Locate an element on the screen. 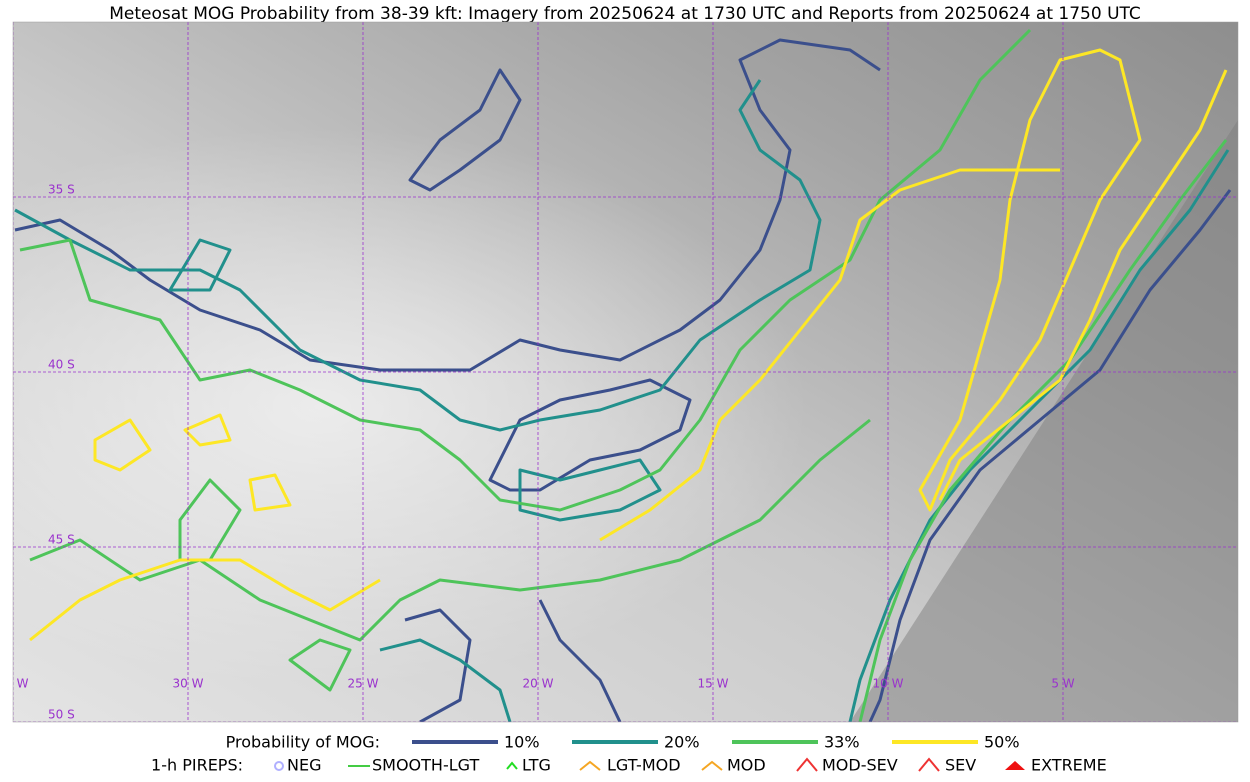 Image resolution: width=1250 pixels, height=782 pixels. icon-extreme is located at coordinates (1015, 765).